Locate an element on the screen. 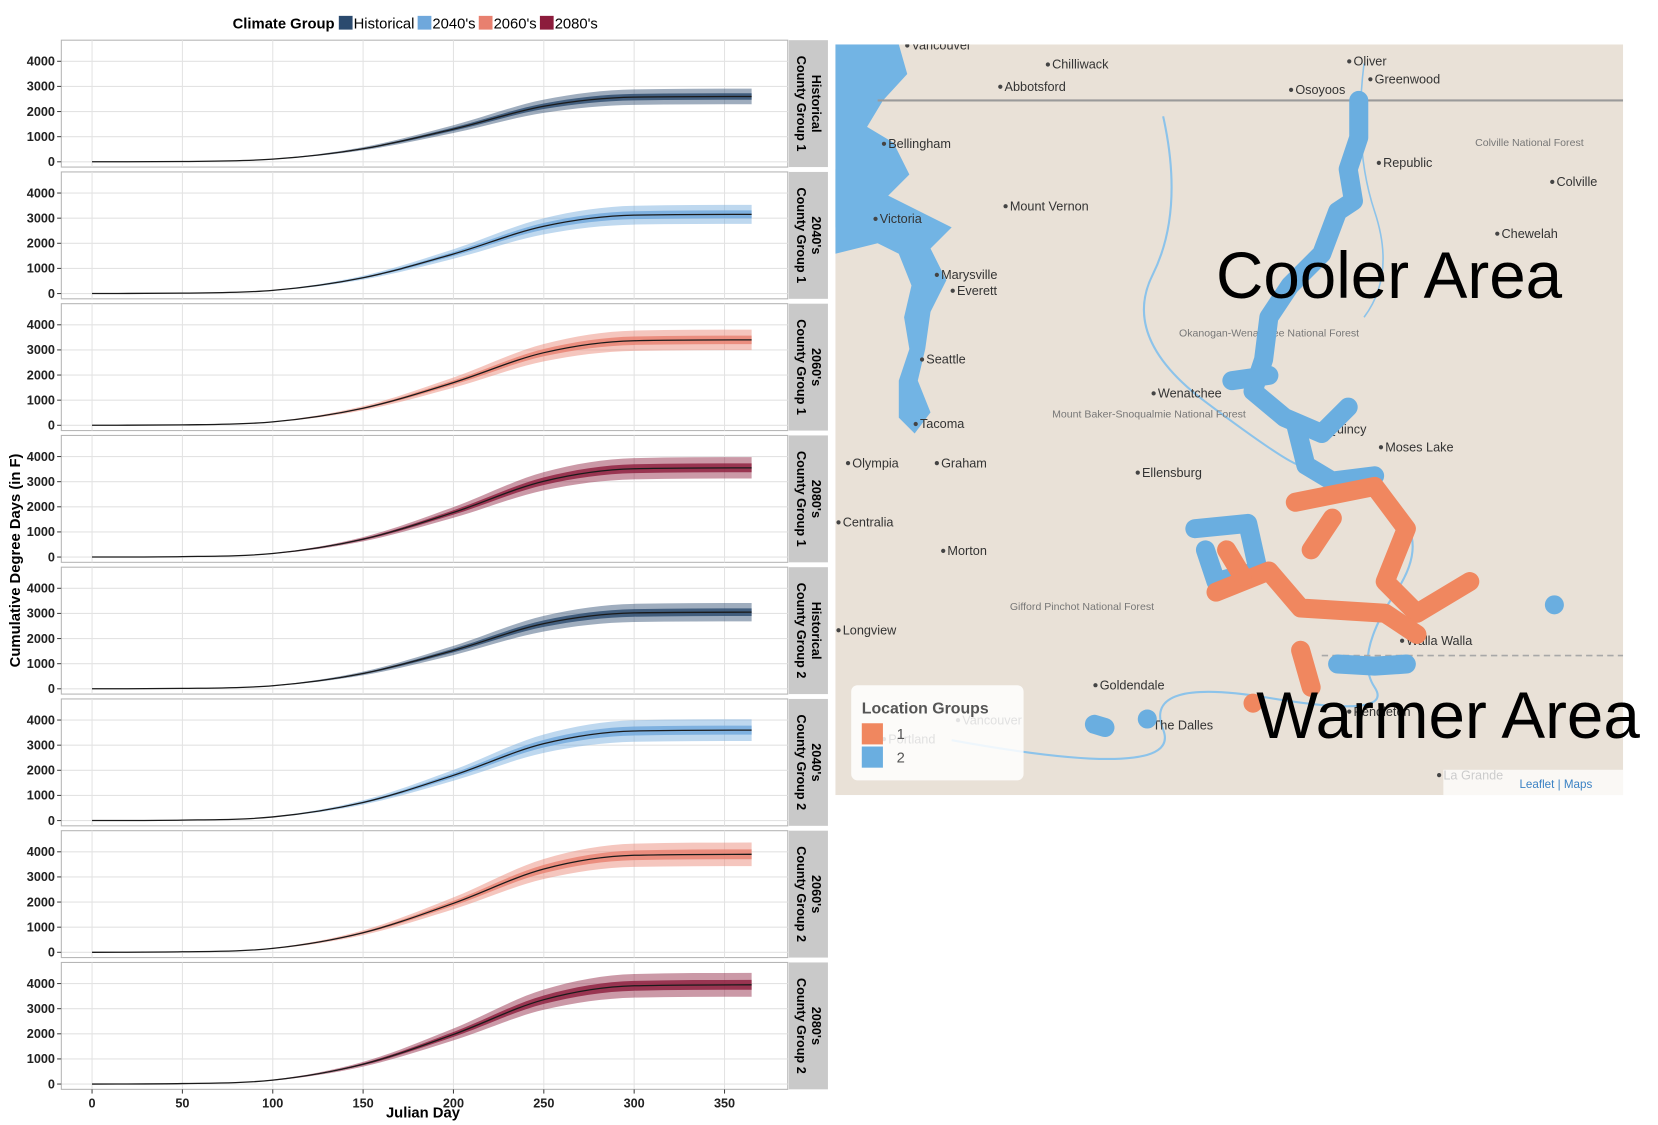  place-label: Osoyoos is located at coordinates (1320, 90).